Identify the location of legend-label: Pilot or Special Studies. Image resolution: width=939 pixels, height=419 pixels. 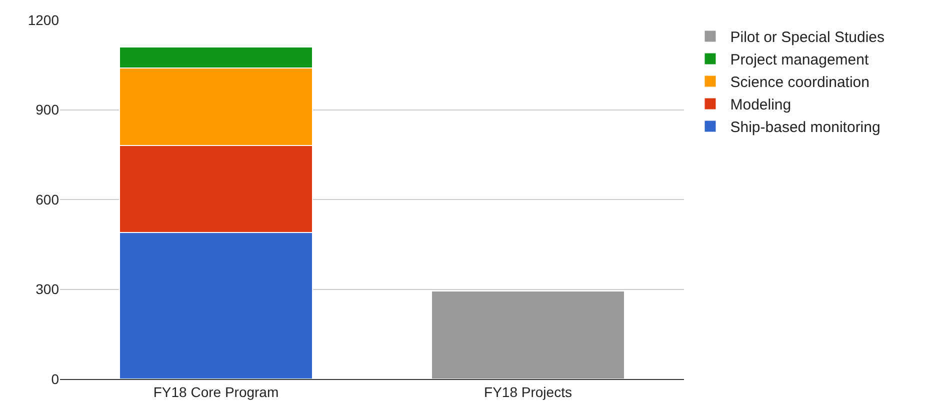
(807, 37).